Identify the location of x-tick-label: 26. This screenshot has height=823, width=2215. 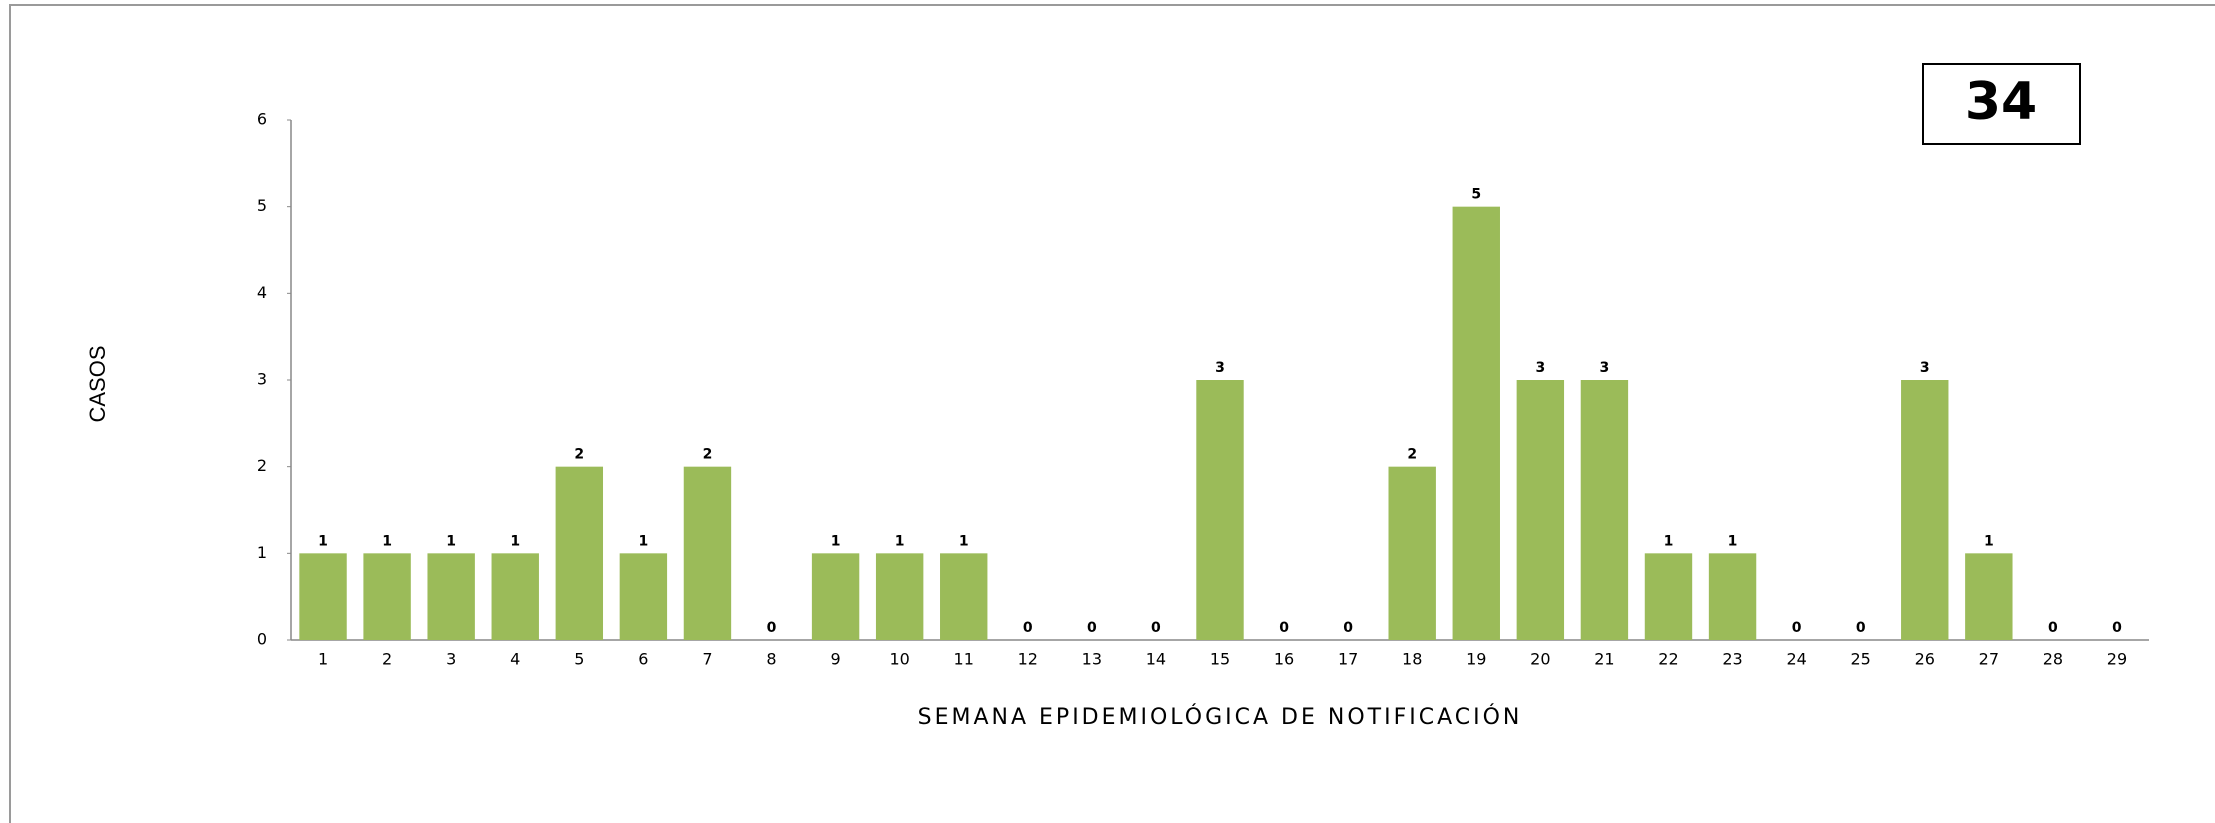
(1925, 659).